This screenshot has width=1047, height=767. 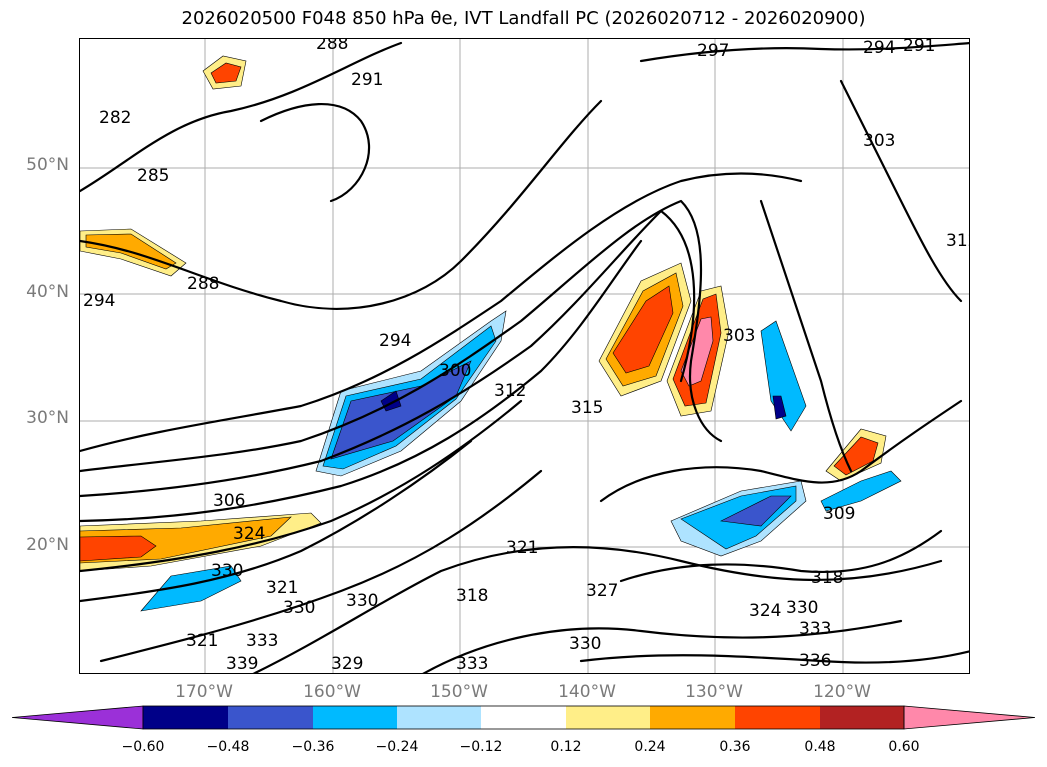 I want to click on lat-label-20n: 20°N, so click(x=47, y=545).